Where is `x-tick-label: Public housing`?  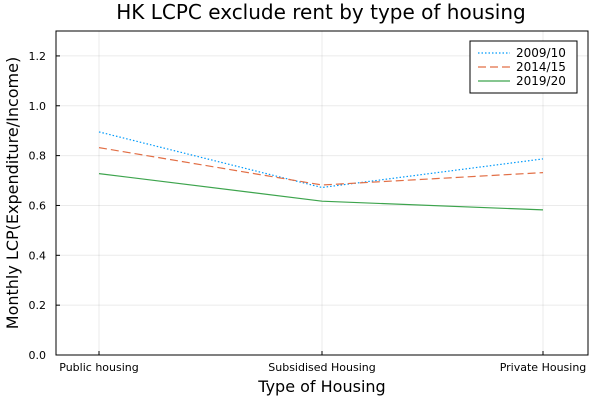 x-tick-label: Public housing is located at coordinates (98, 367).